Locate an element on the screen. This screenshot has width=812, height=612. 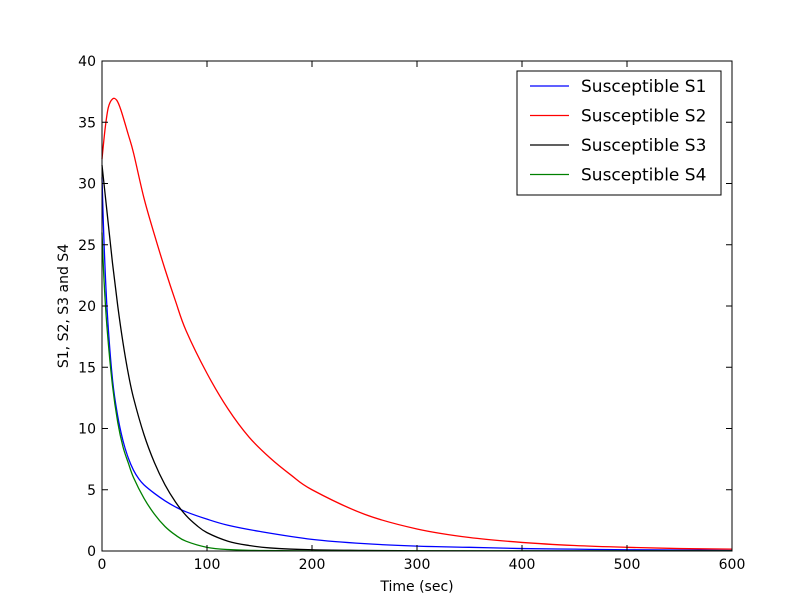
x-axis-label: Time (sec) is located at coordinates (416, 587).